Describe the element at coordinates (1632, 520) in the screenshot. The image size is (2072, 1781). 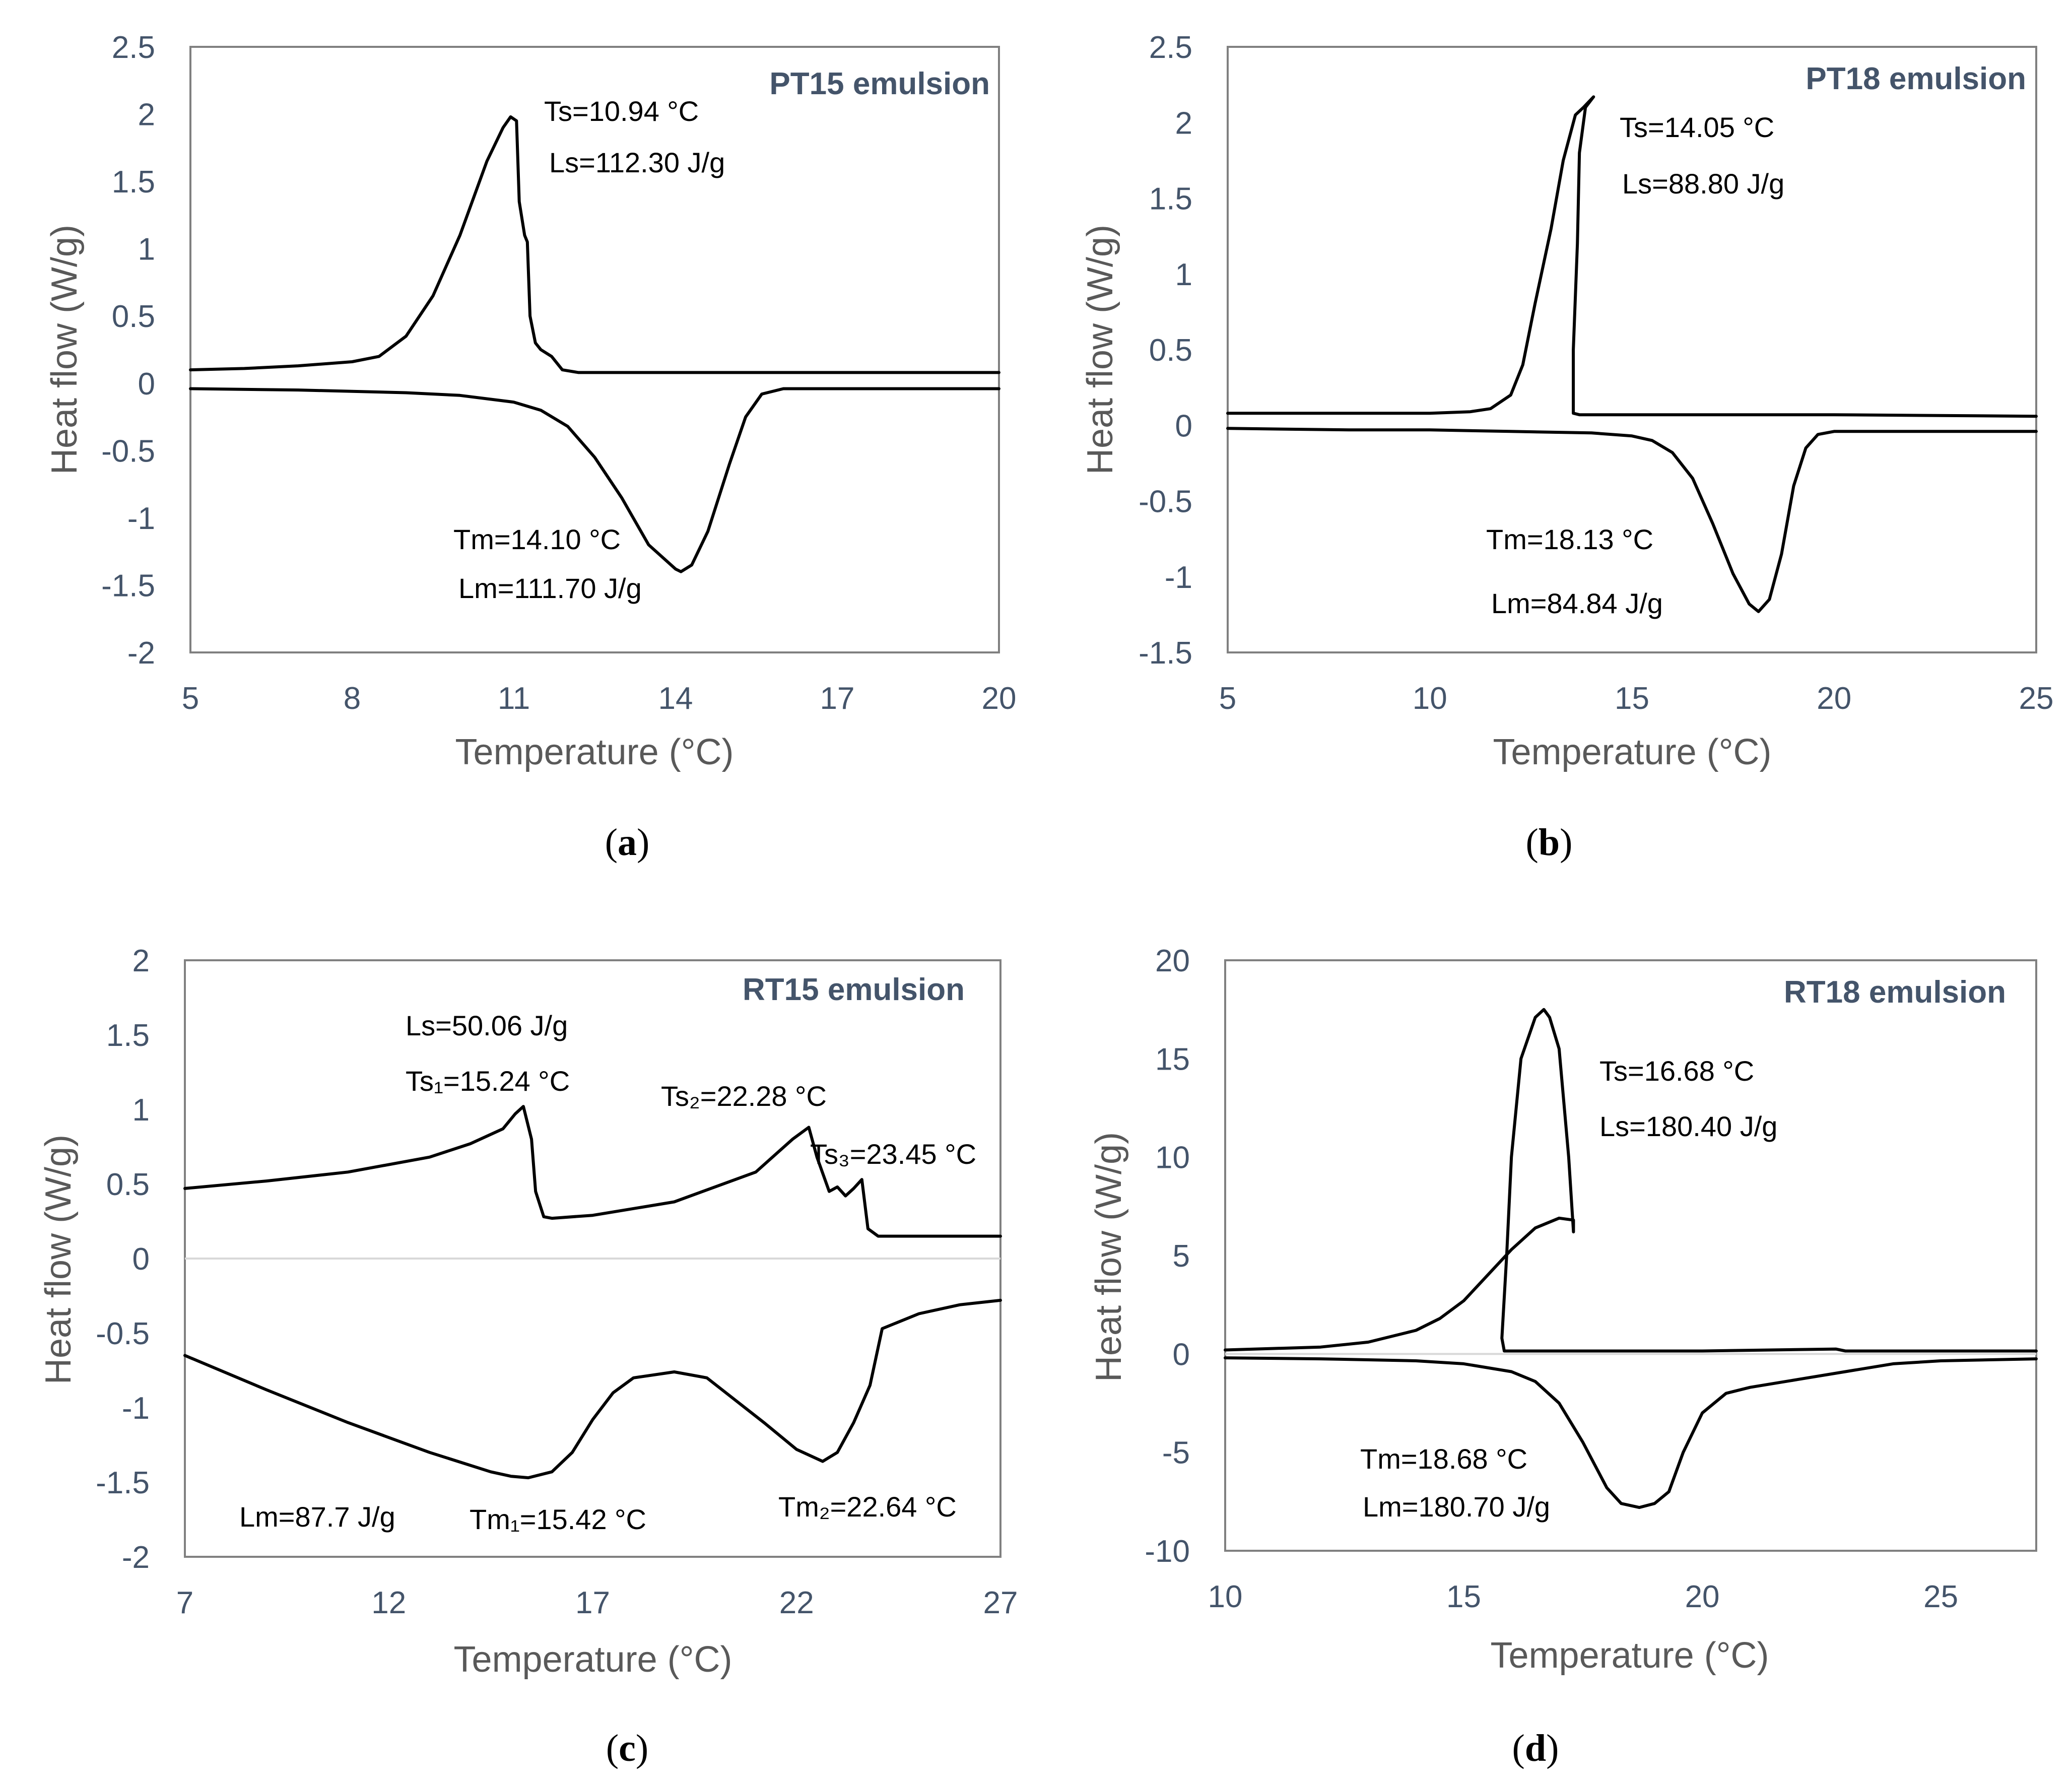
I see `melting-curve-b` at that location.